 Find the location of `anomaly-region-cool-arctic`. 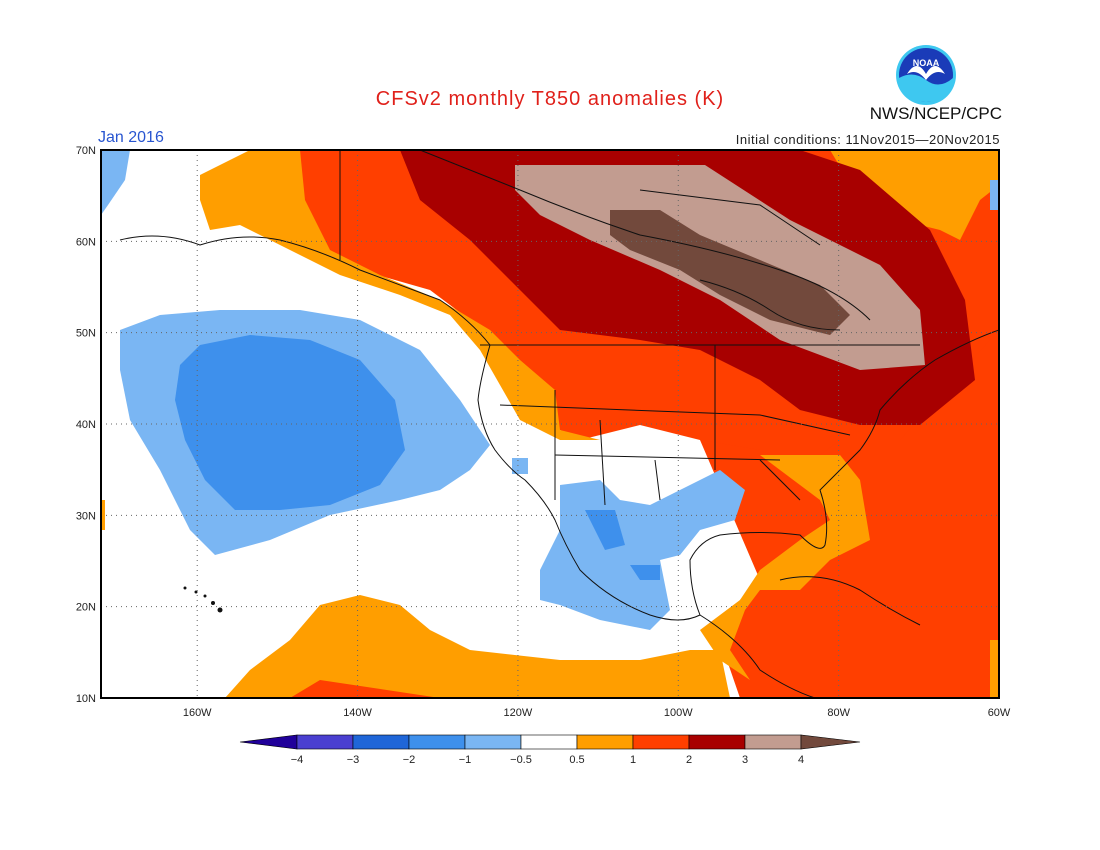

anomaly-region-cool-arctic is located at coordinates (115, 182).